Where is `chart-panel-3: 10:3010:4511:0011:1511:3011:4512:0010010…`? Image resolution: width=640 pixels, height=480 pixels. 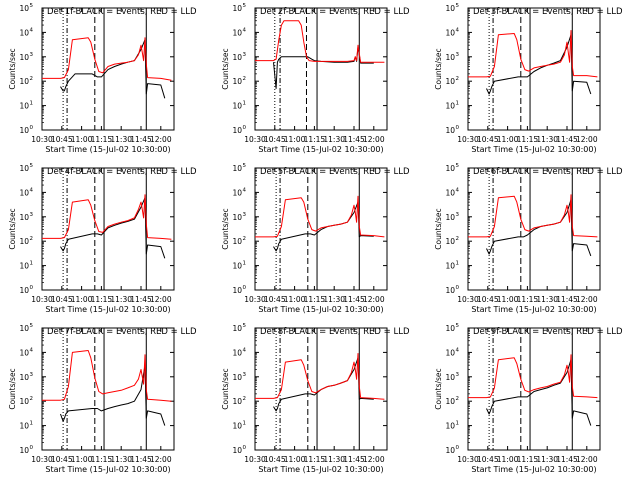
chart-panel-3: 10:3010:4511:0011:1511:3011:4512:0010010… is located at coordinates (528, 78).